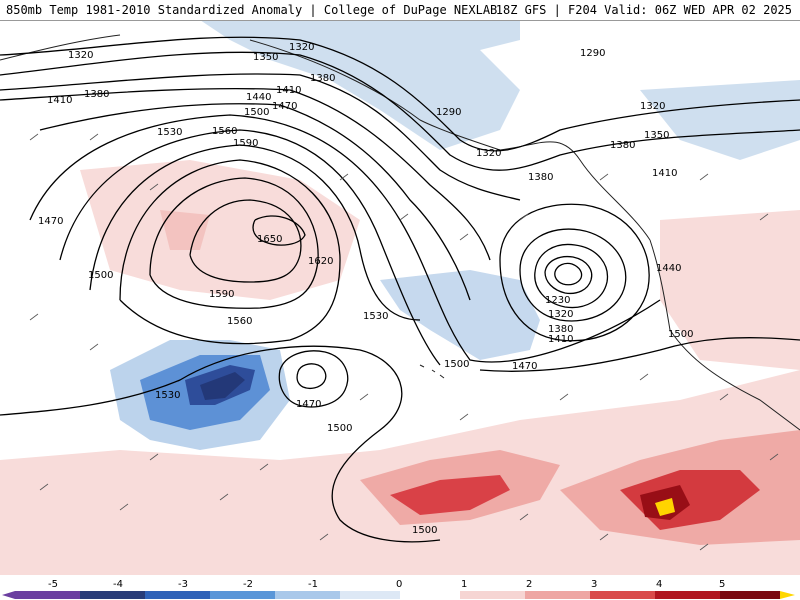  What do you see at coordinates (456, 364) in the screenshot?
I see `label-1500-d: 1500` at bounding box center [456, 364].